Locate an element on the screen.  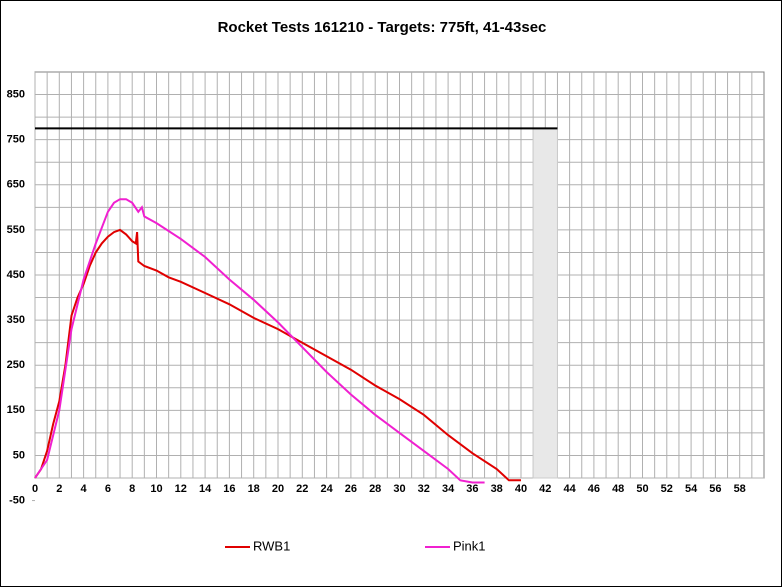
x-tick-label: 20 is located at coordinates (278, 489).